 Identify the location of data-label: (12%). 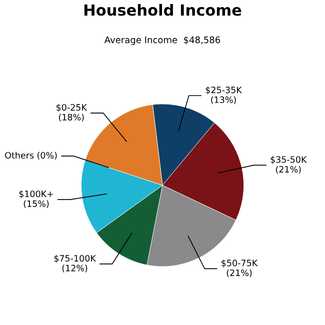
(75, 268).